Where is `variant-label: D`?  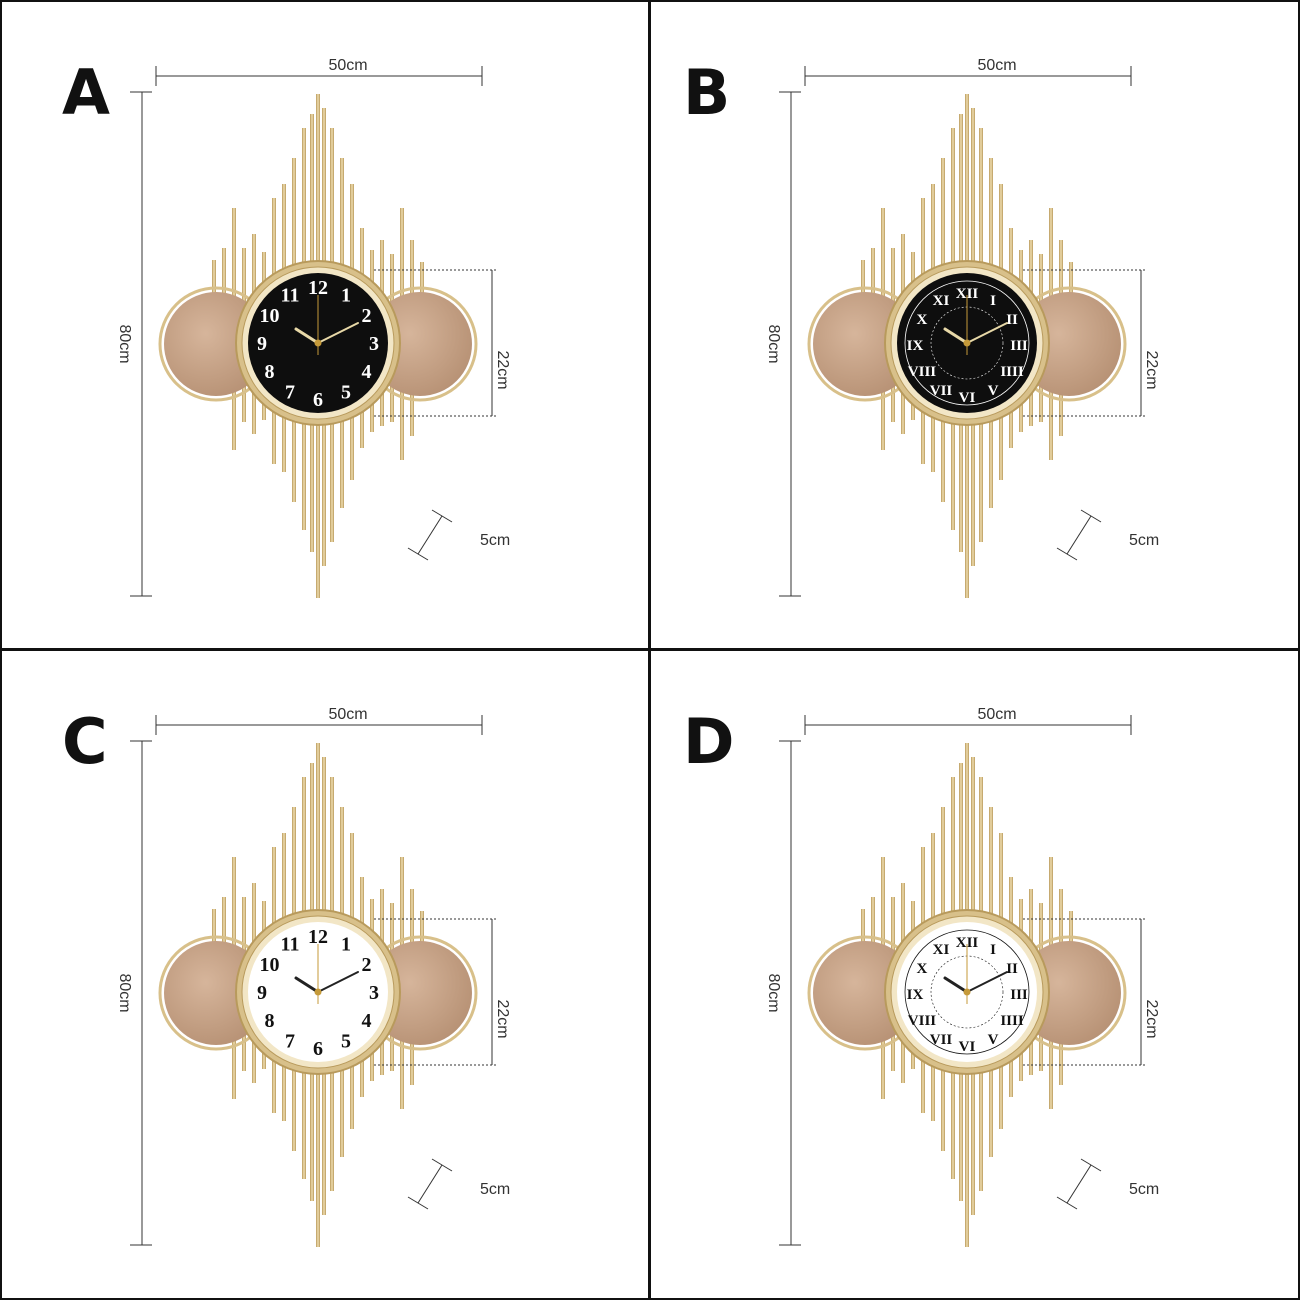
variant-label: D is located at coordinates (709, 741).